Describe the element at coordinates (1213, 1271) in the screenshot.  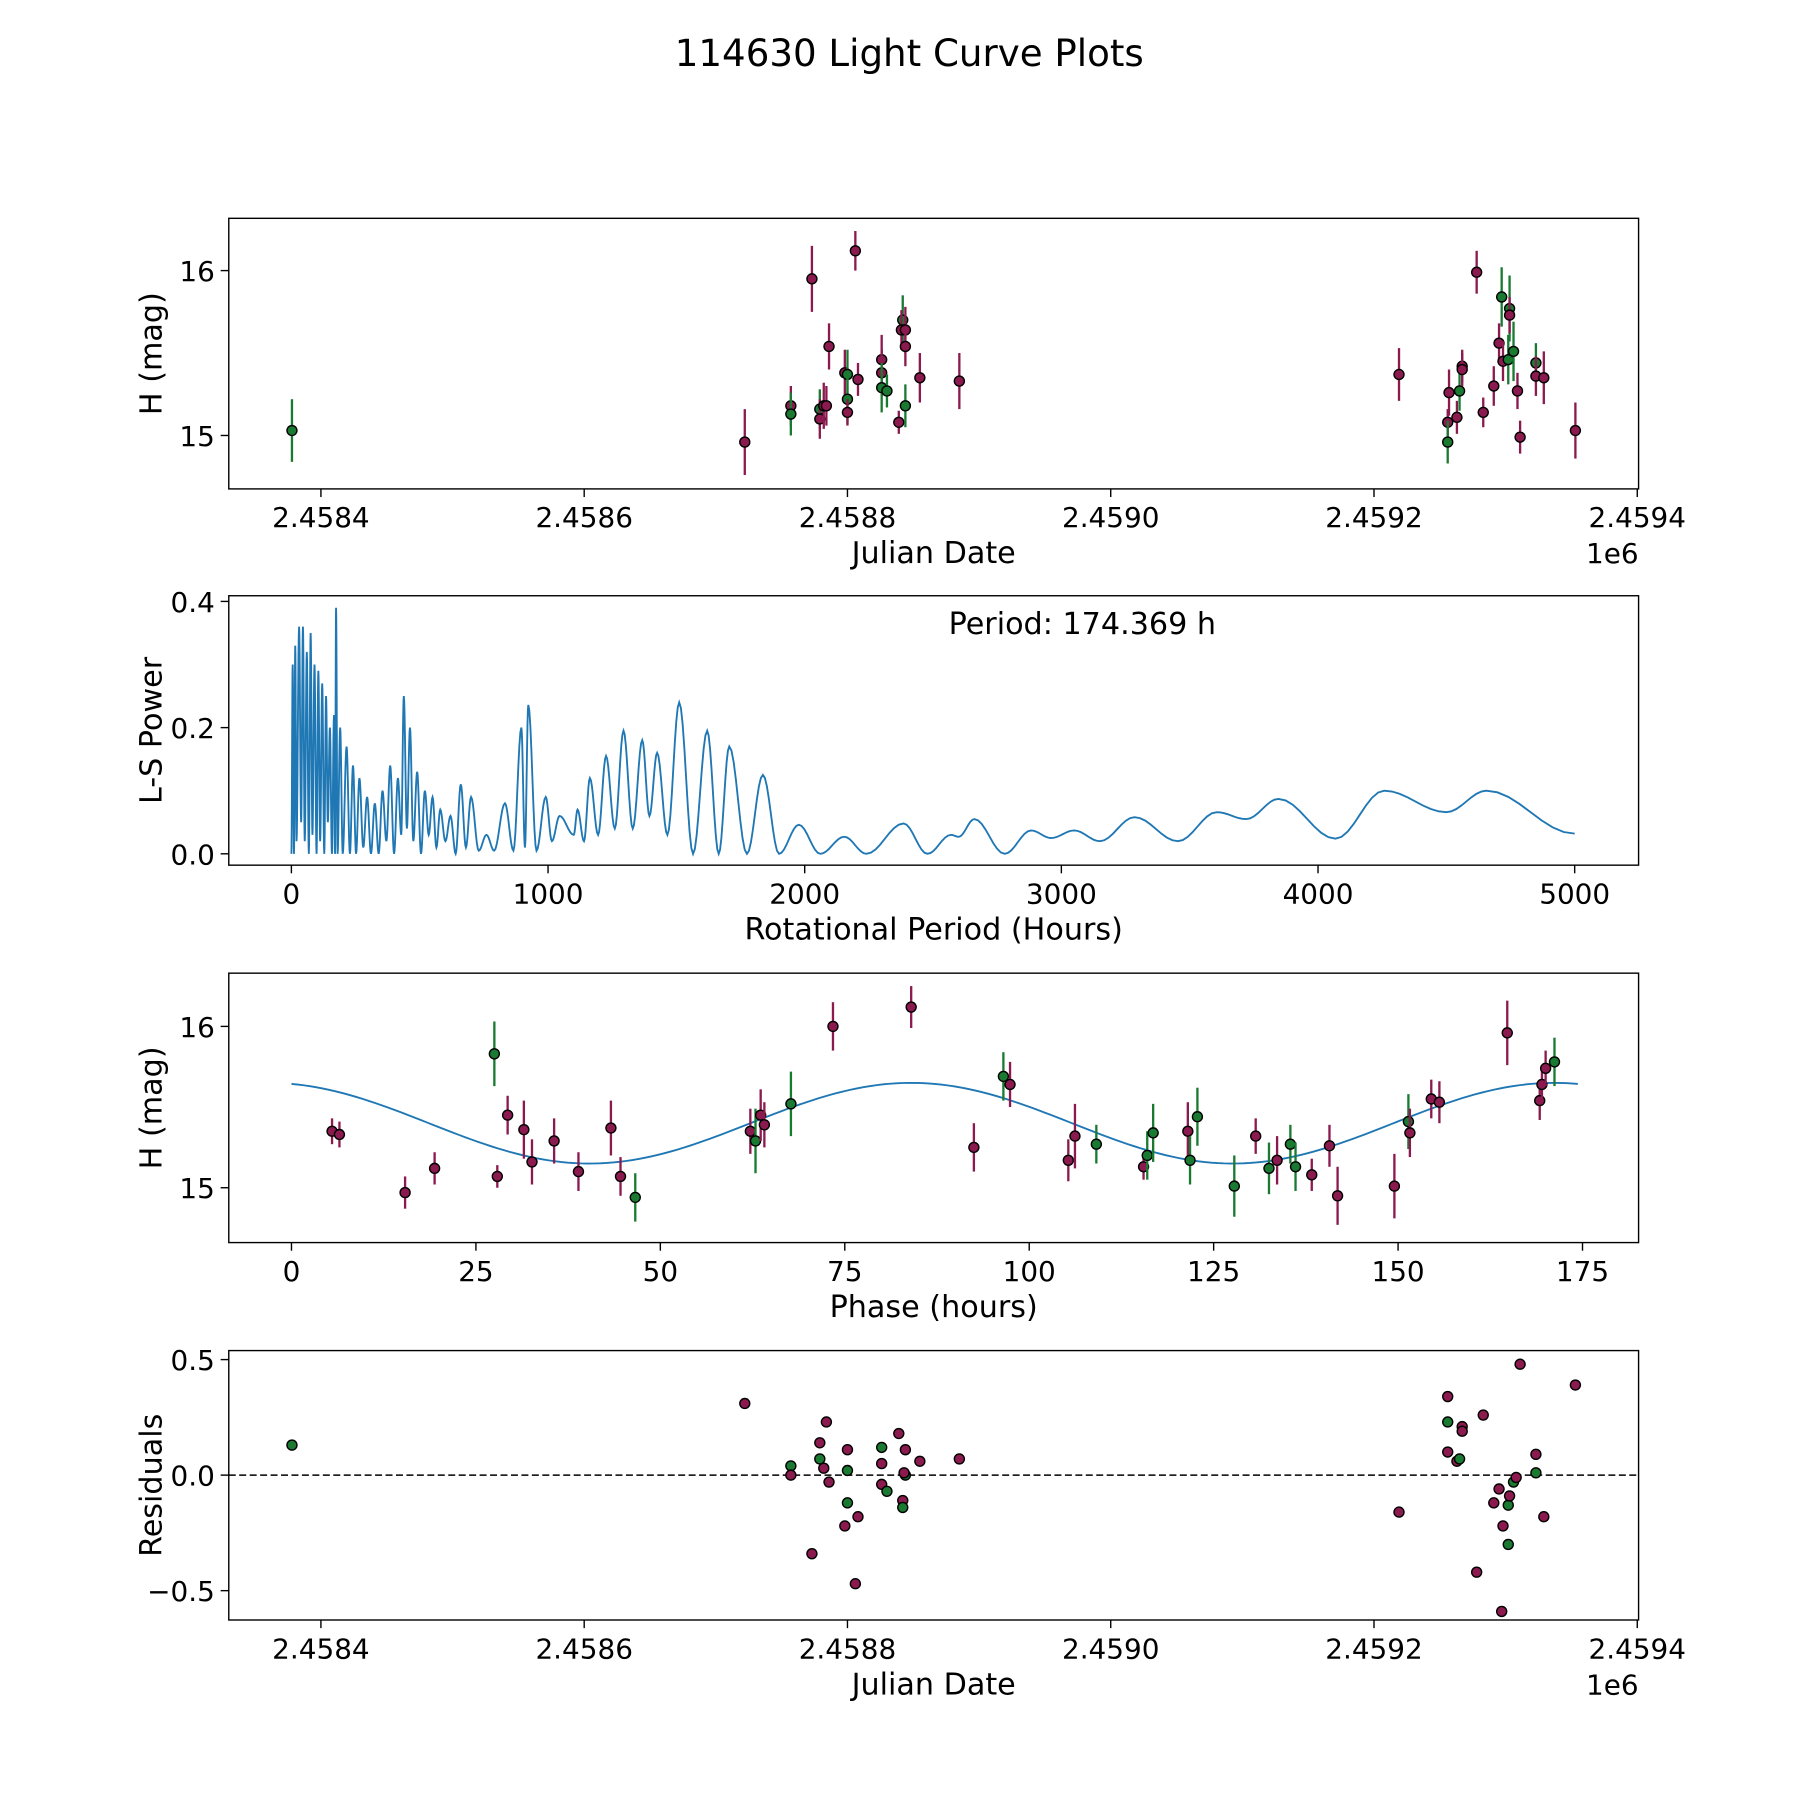
I see `x-tick-label: 125` at that location.